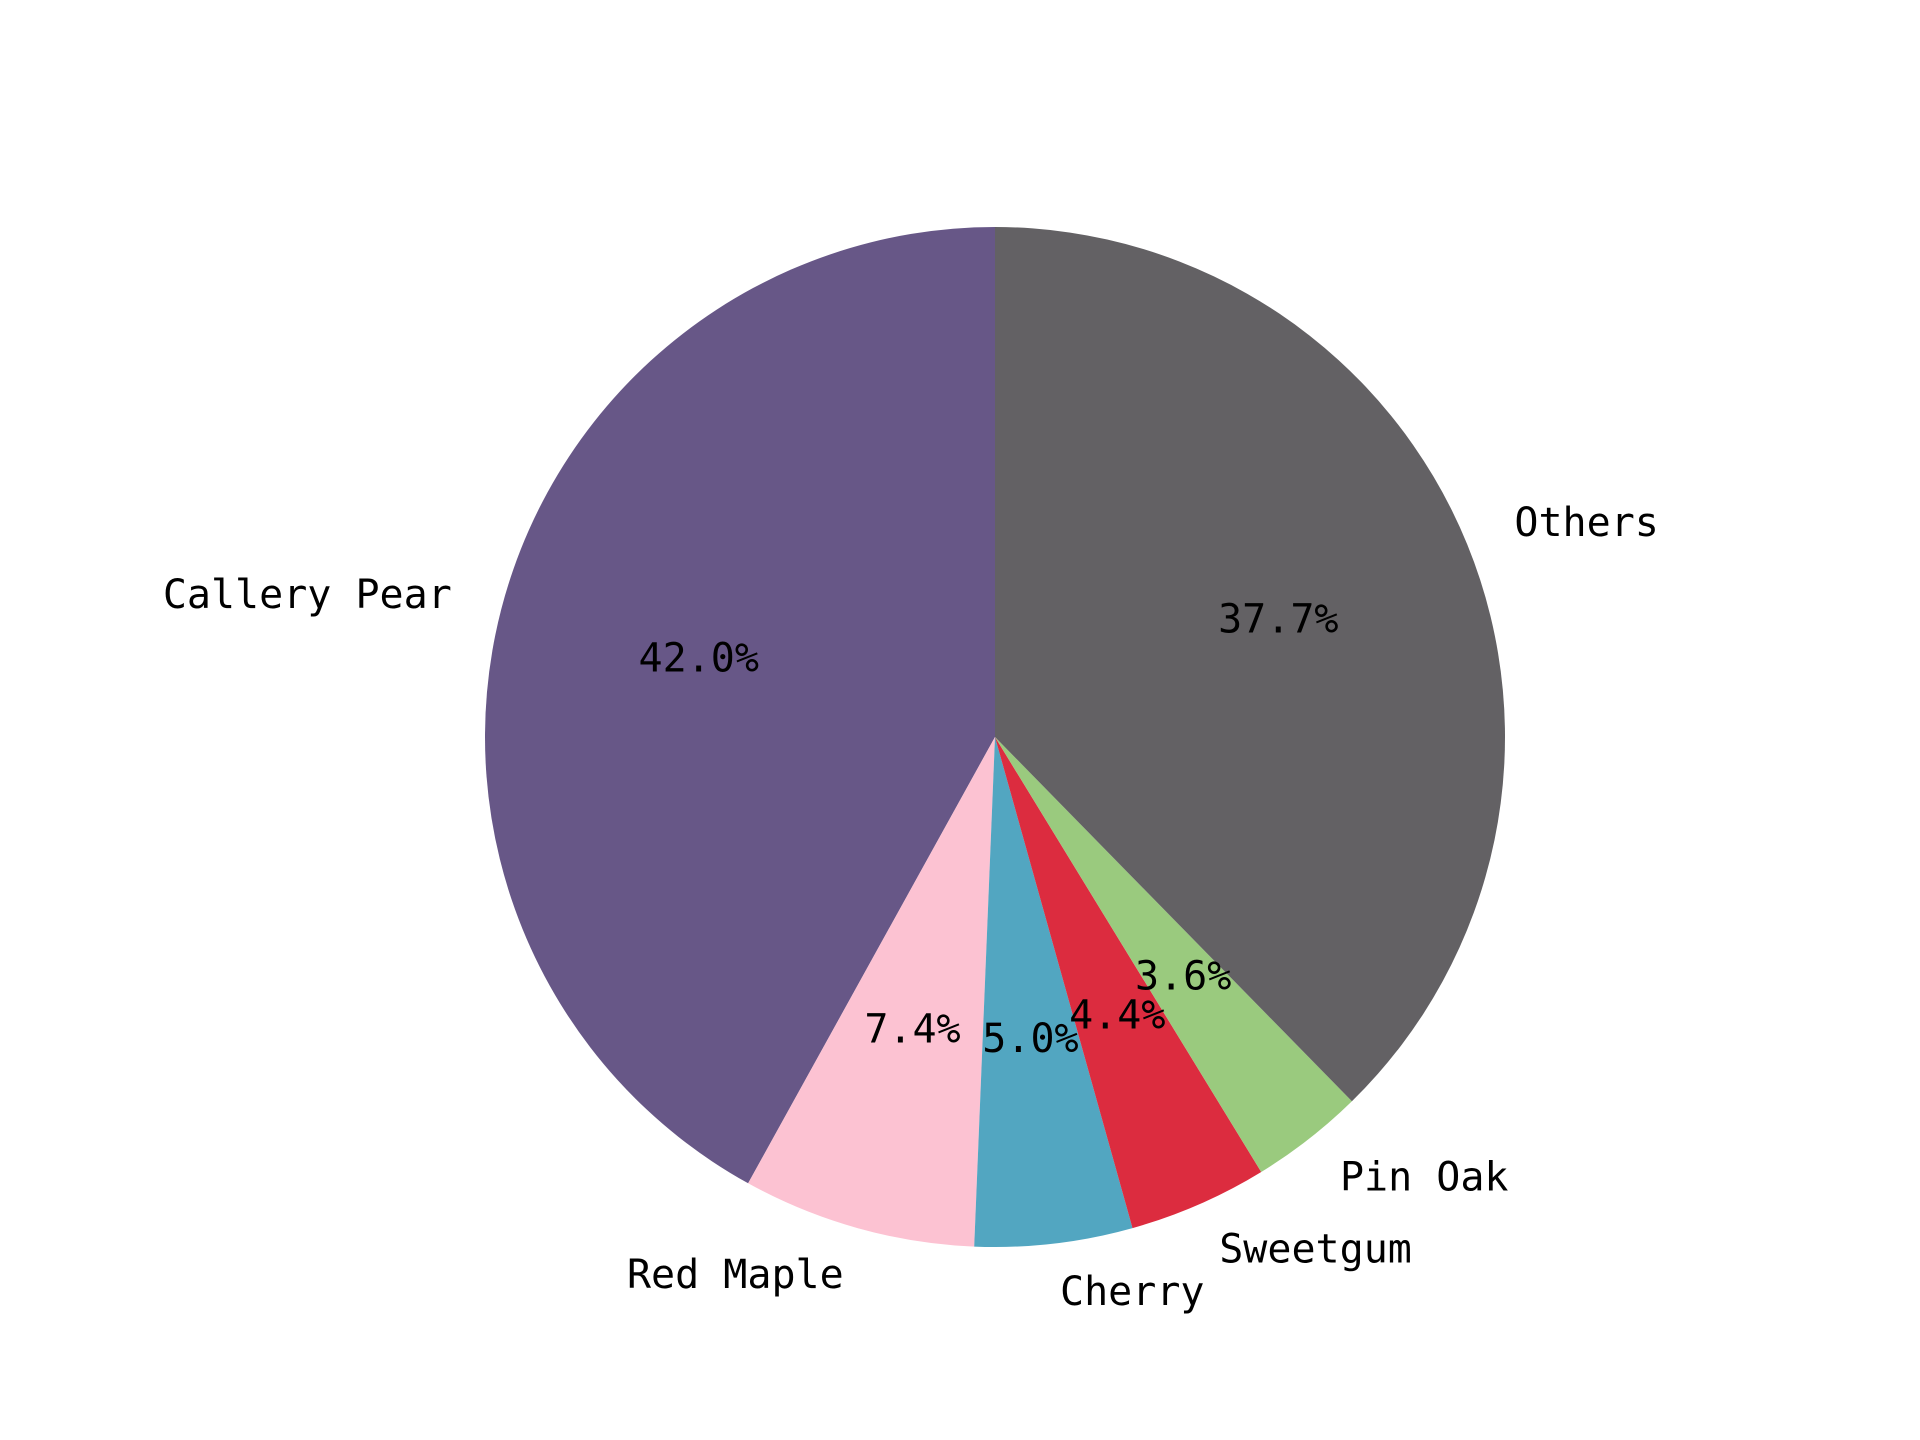 The image size is (1920, 1440). I want to click on slice-label-cherry: Cherry, so click(1132, 1292).